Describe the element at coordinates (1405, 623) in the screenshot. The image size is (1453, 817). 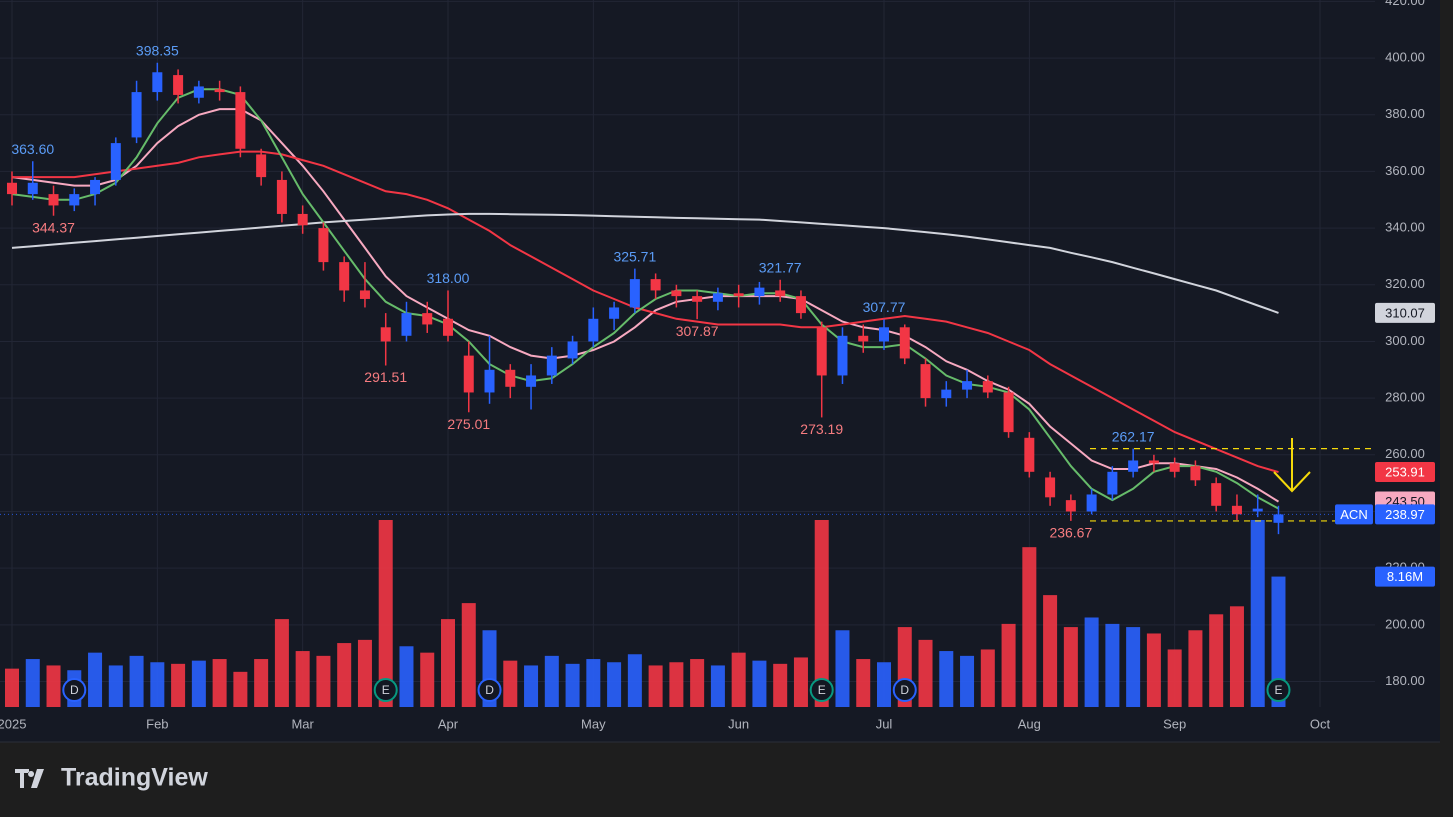
I see `y-tick-label: 200.00` at that location.